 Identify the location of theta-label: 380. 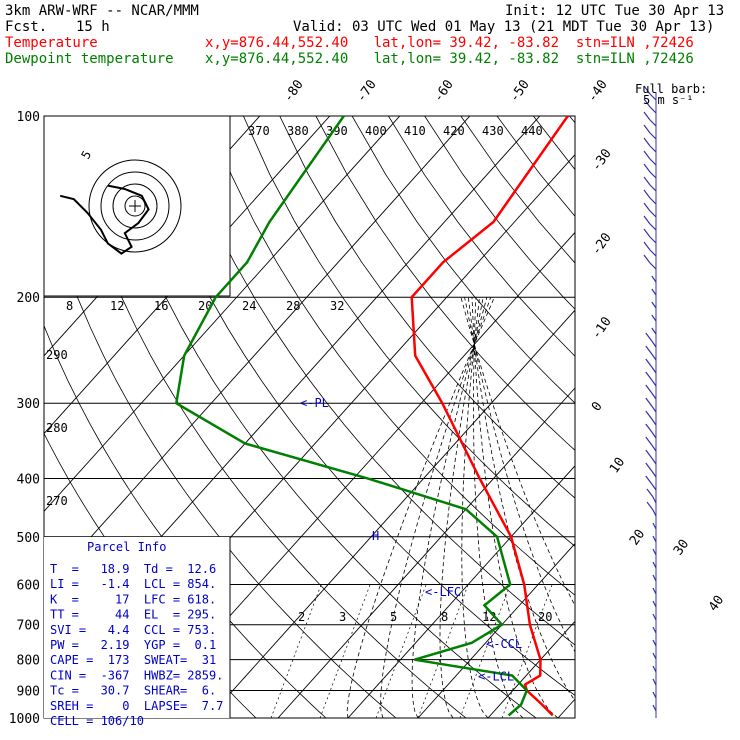
(298, 131).